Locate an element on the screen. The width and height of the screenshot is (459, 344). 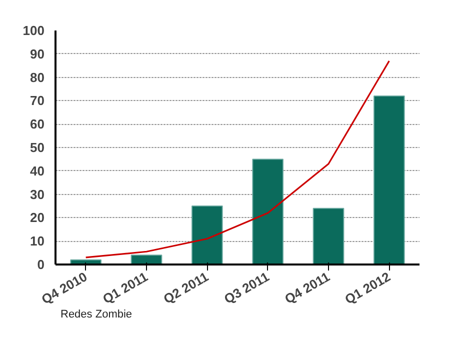
y-tick-label: 90 is located at coordinates (37, 54).